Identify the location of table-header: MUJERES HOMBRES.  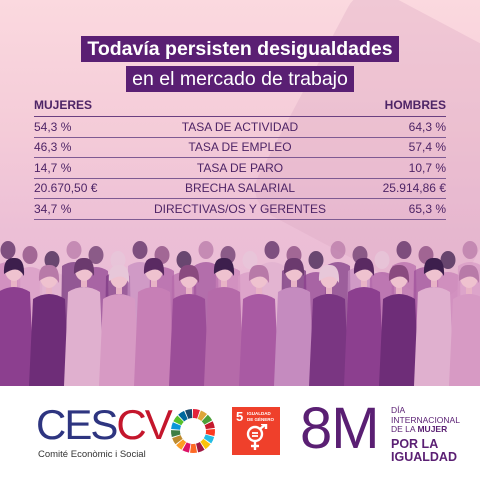
(240, 107).